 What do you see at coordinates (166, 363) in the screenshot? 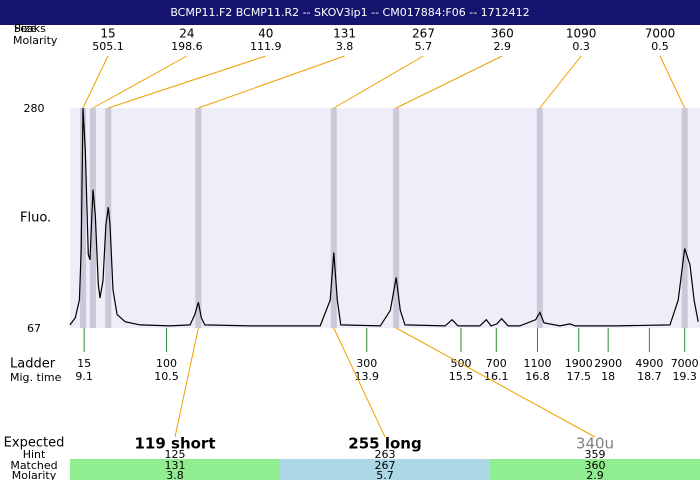
I see `ladder-size: 100` at bounding box center [166, 363].